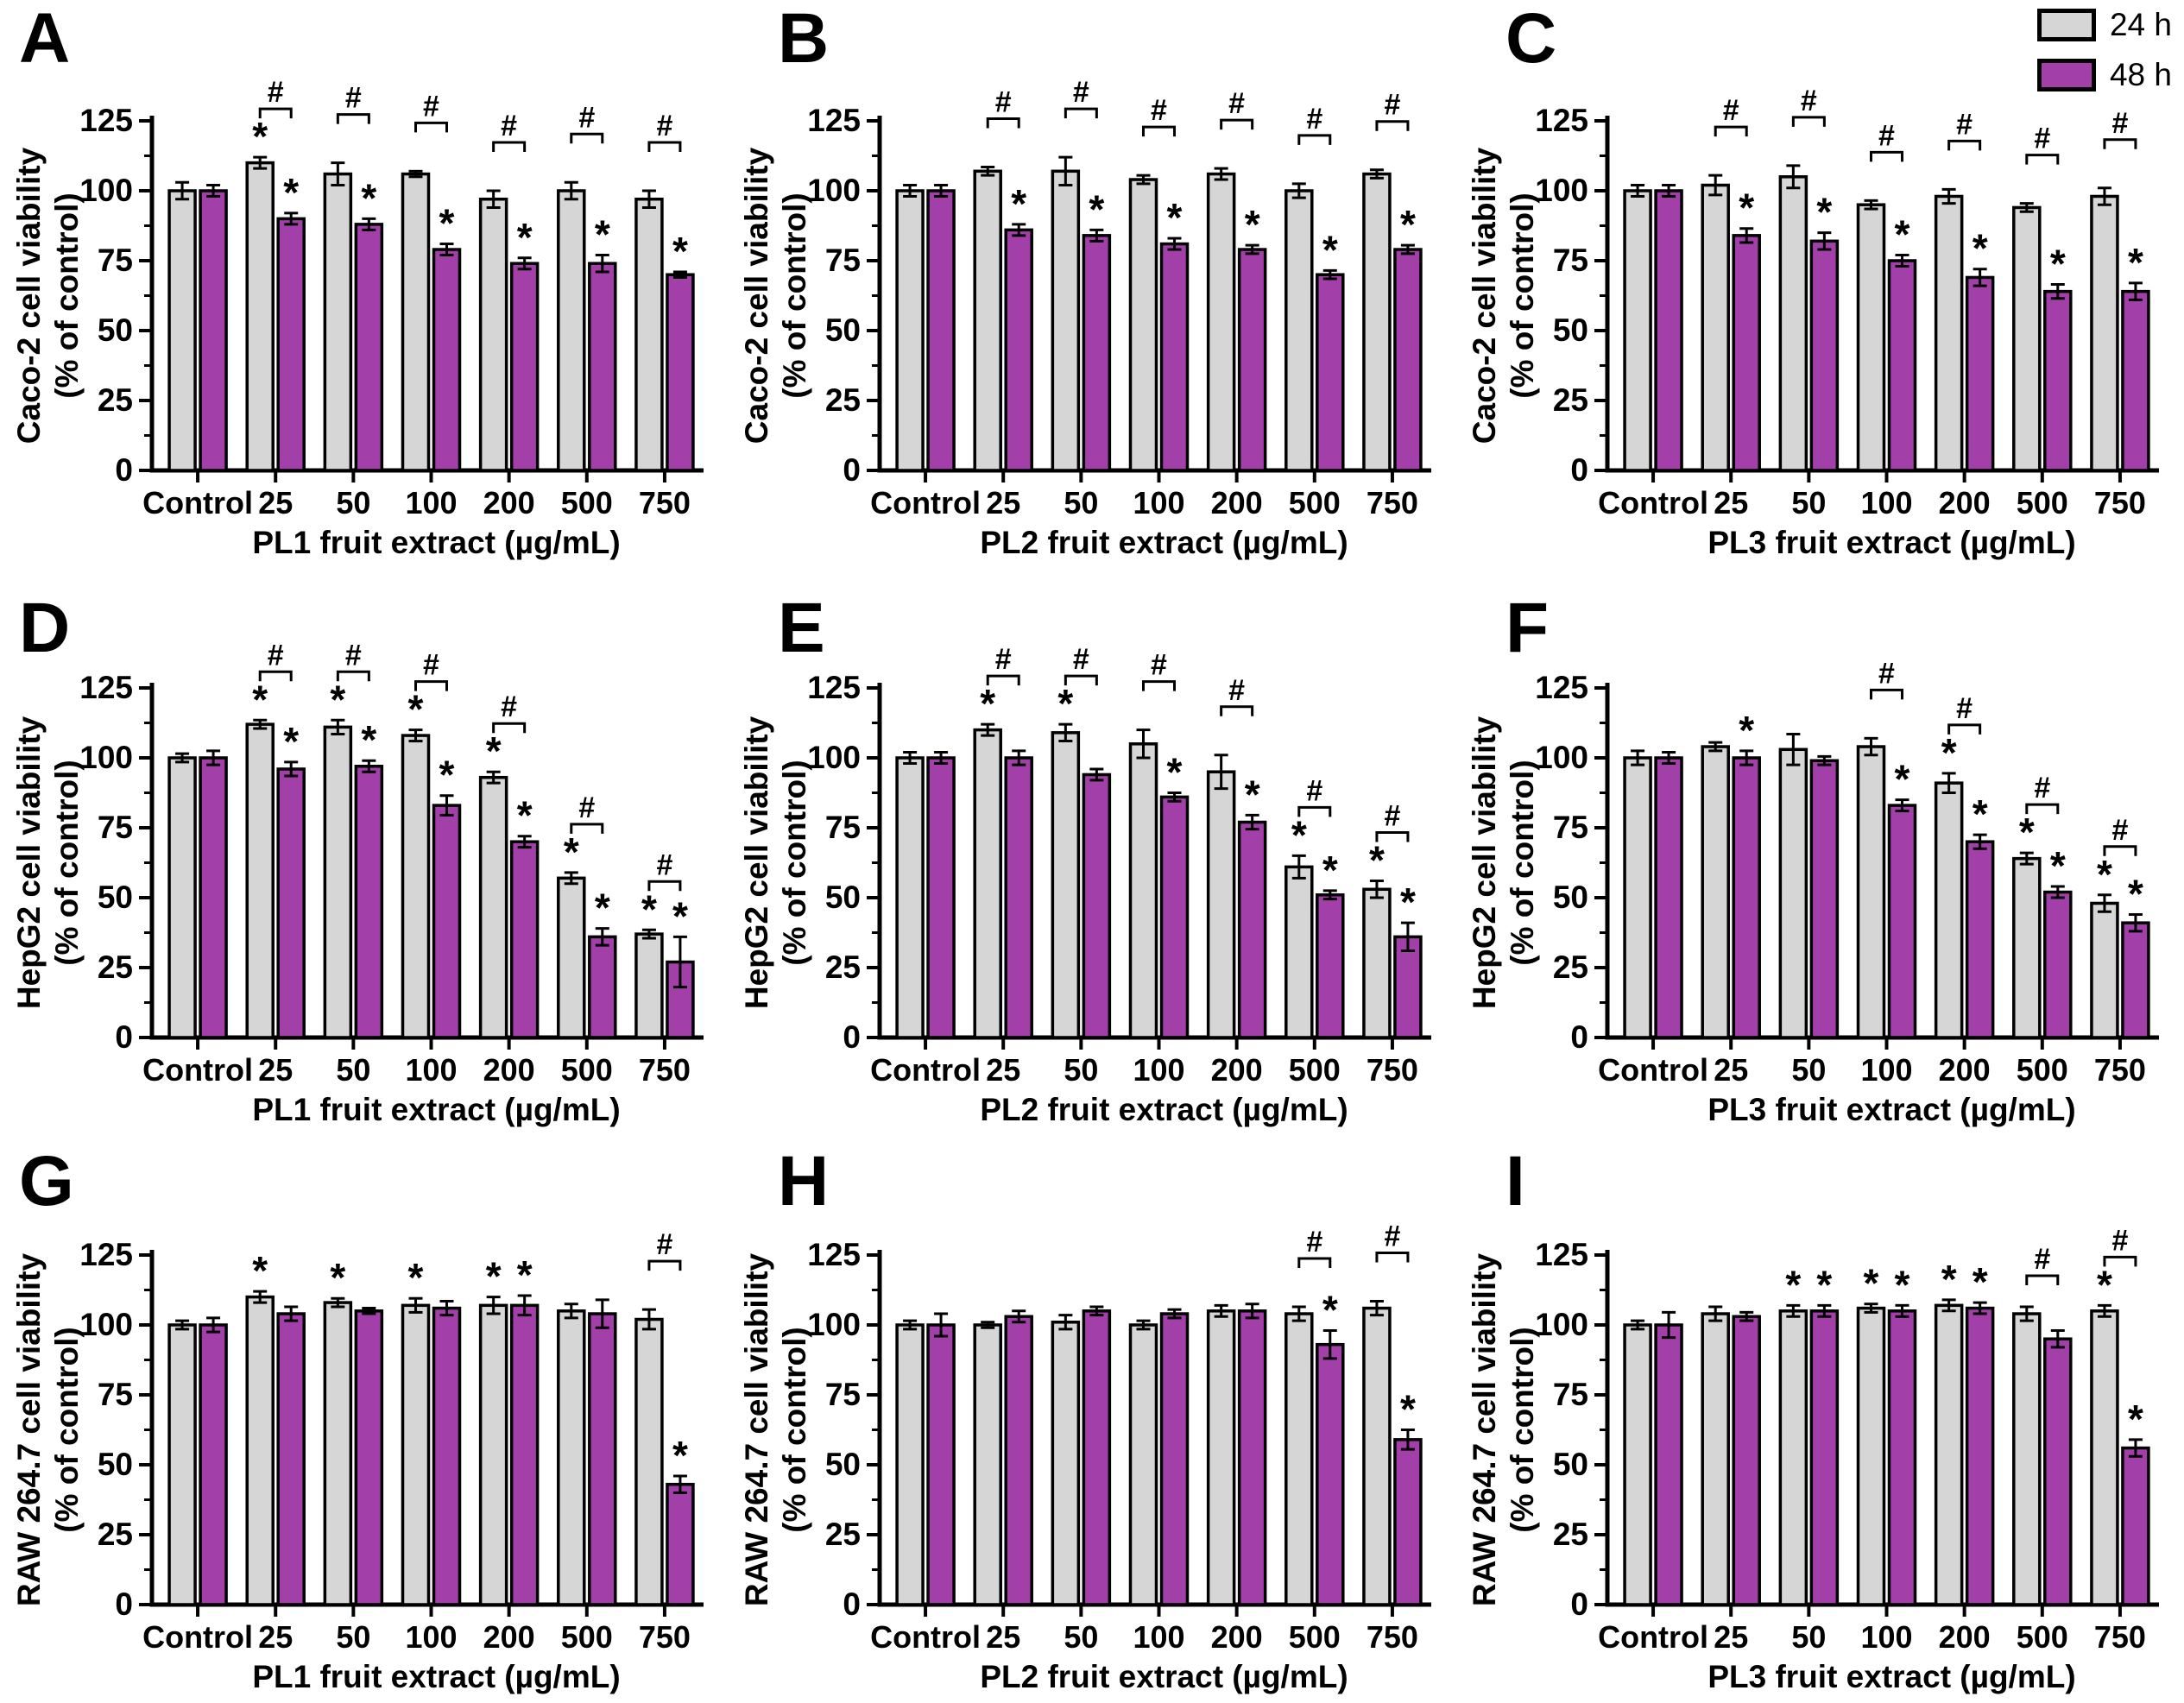 This screenshot has height=1703, width=2184. Describe the element at coordinates (1527, 628) in the screenshot. I see `panel-letter-F: F` at that location.